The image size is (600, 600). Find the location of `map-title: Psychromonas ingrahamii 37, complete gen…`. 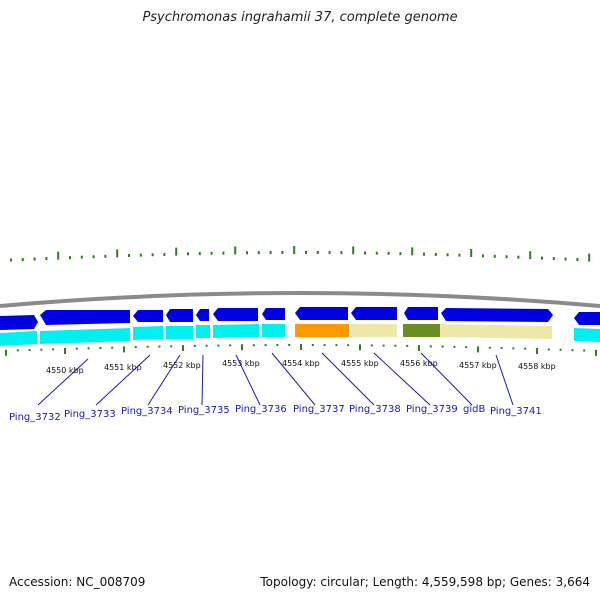

map-title: Psychromonas ingrahamii 37, complete gen… is located at coordinates (300, 17).